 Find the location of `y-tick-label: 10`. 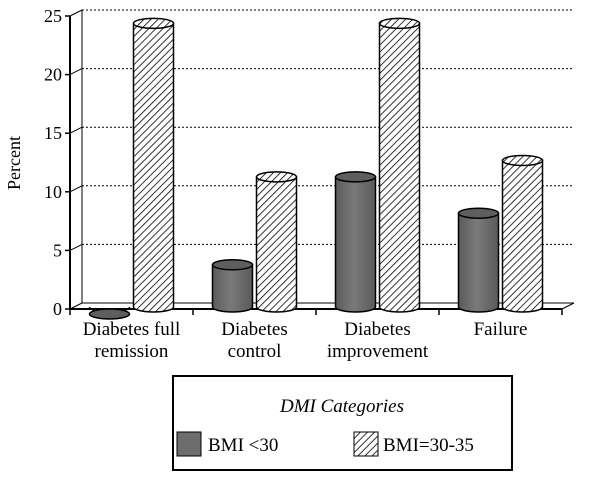

y-tick-label: 10 is located at coordinates (53, 192).